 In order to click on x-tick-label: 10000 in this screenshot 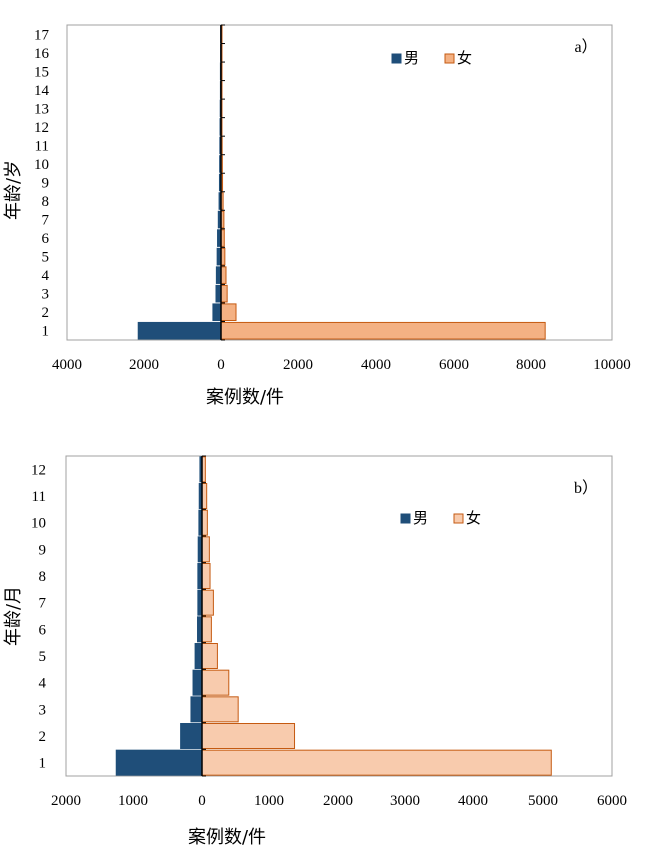, I will do `click(612, 365)`.